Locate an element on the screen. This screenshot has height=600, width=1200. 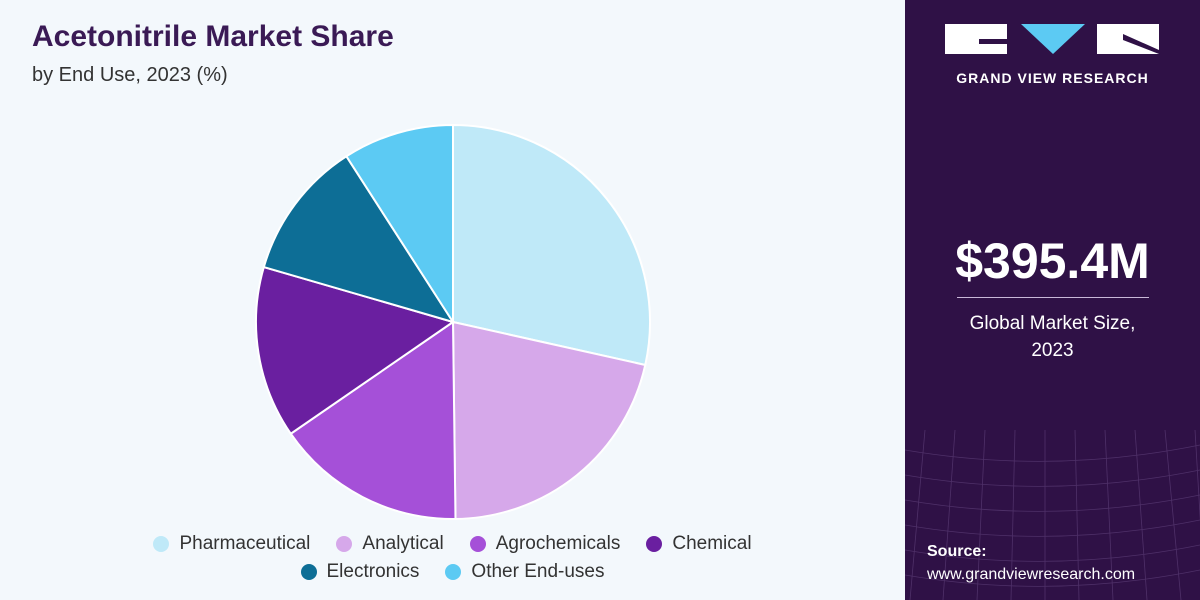
grid-background-decoration is located at coordinates (1052, 515).